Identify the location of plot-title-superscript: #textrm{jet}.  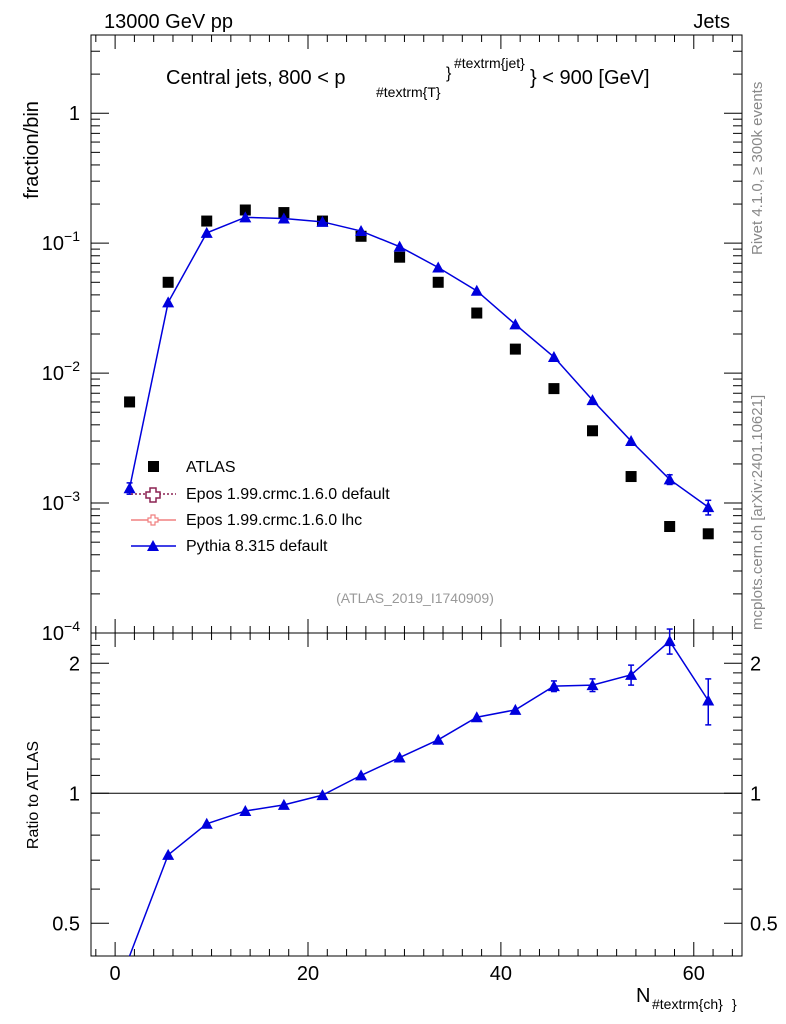
(489, 63).